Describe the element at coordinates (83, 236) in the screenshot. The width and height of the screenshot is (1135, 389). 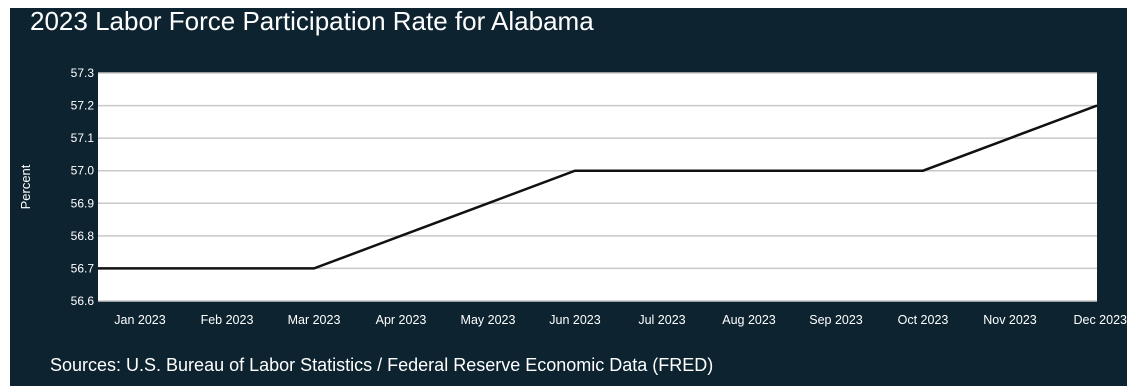
I see `y-tick-label: 56.8` at that location.